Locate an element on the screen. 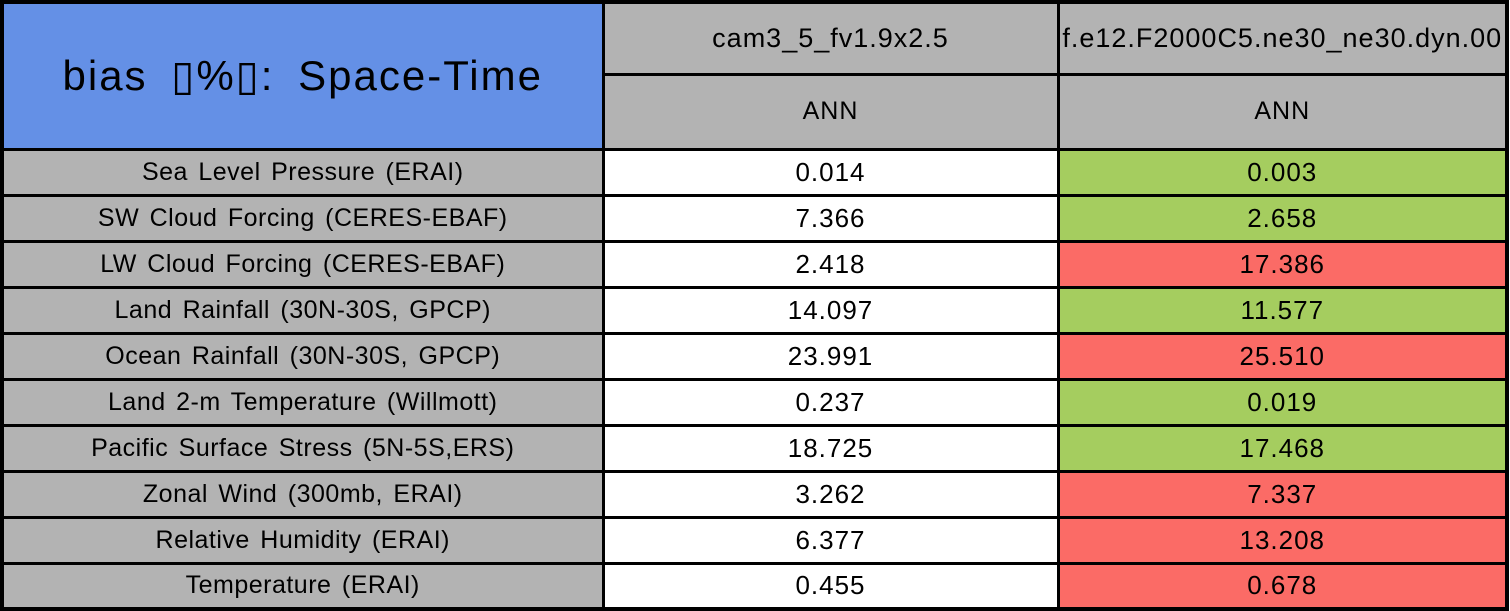 The width and height of the screenshot is (1510, 611). table-title: bias ▯%▯: Space-Time is located at coordinates (302, 75).